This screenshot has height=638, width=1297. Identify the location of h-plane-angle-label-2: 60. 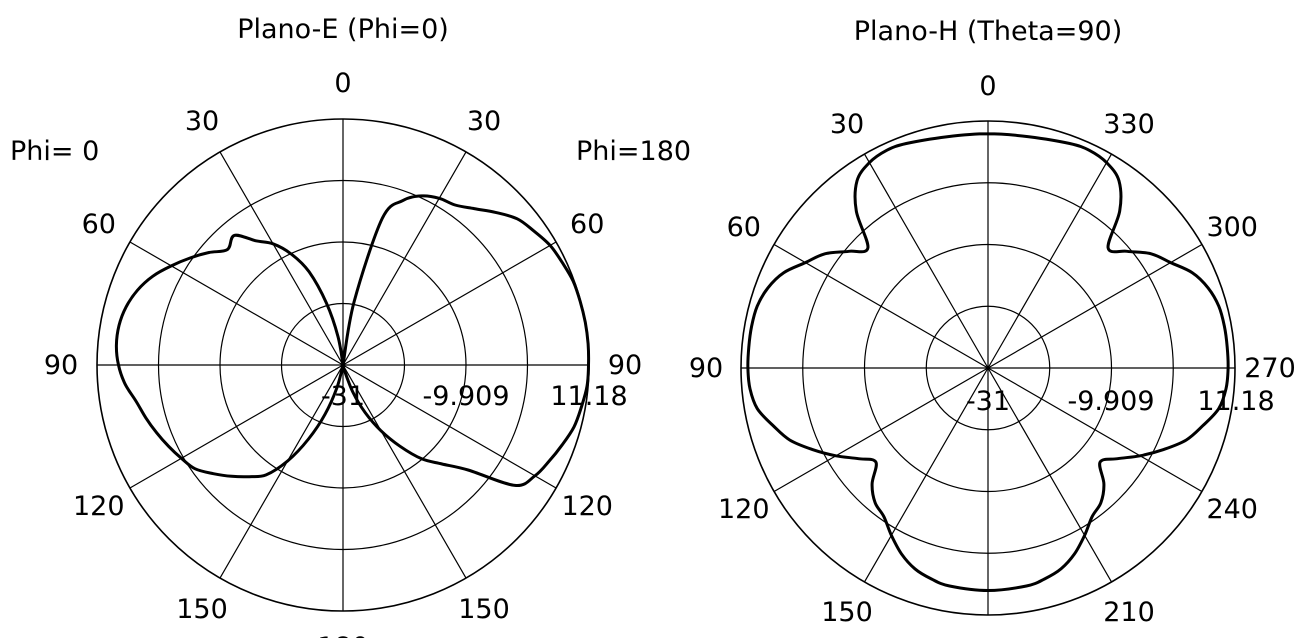
(744, 227).